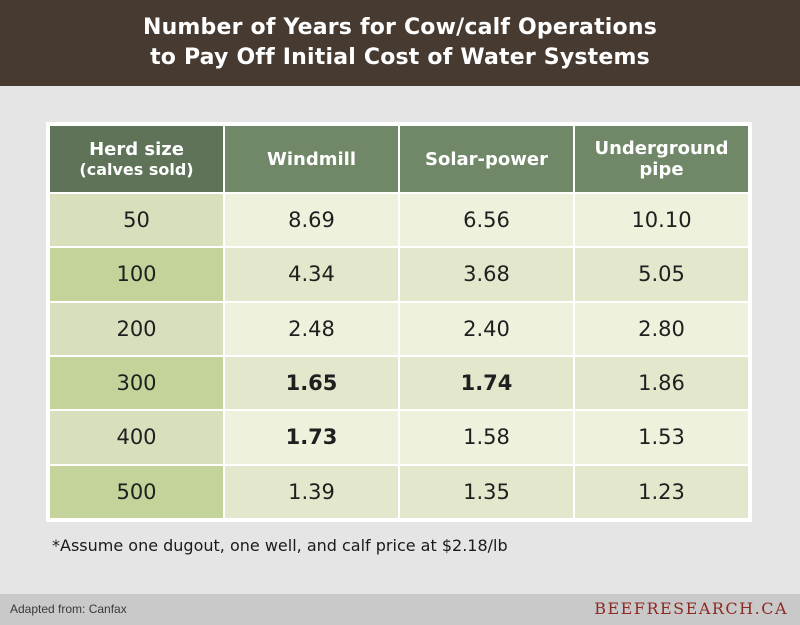 Image resolution: width=800 pixels, height=625 pixels. Describe the element at coordinates (691, 608) in the screenshot. I see `brand-link: BEEFRESEARCH.CA` at that location.